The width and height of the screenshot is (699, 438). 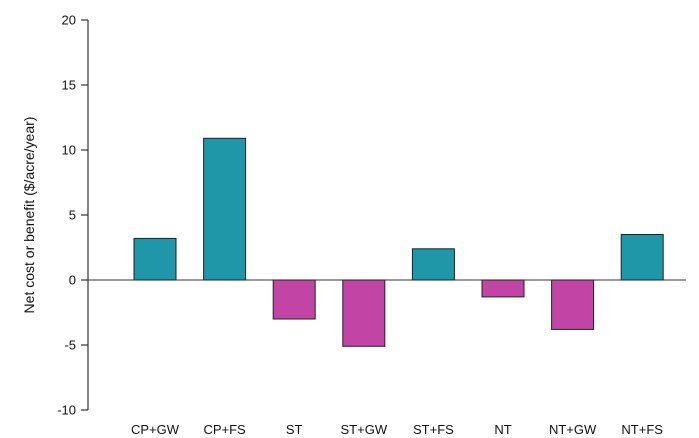 I want to click on bar-st-fs, so click(x=433, y=264).